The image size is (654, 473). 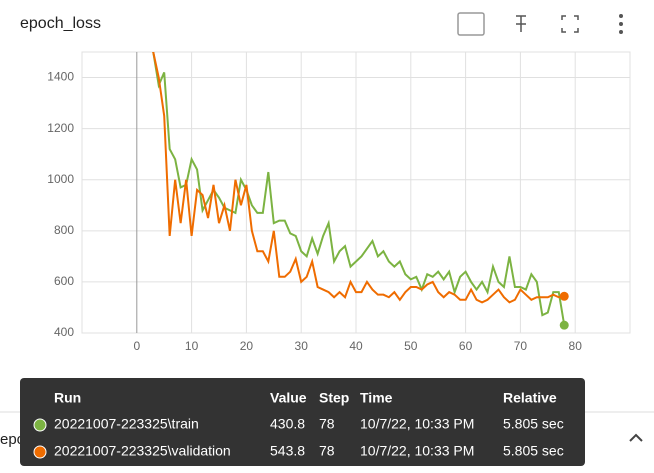 What do you see at coordinates (247, 346) in the screenshot?
I see `x-tick-label: 20` at bounding box center [247, 346].